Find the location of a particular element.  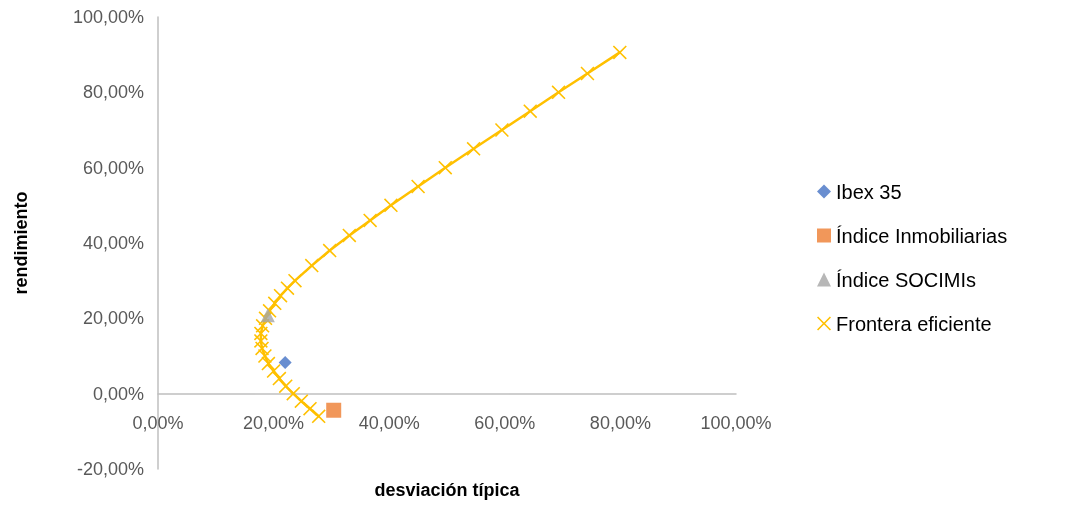

y-tick-label: 0,00% is located at coordinates (118, 393).